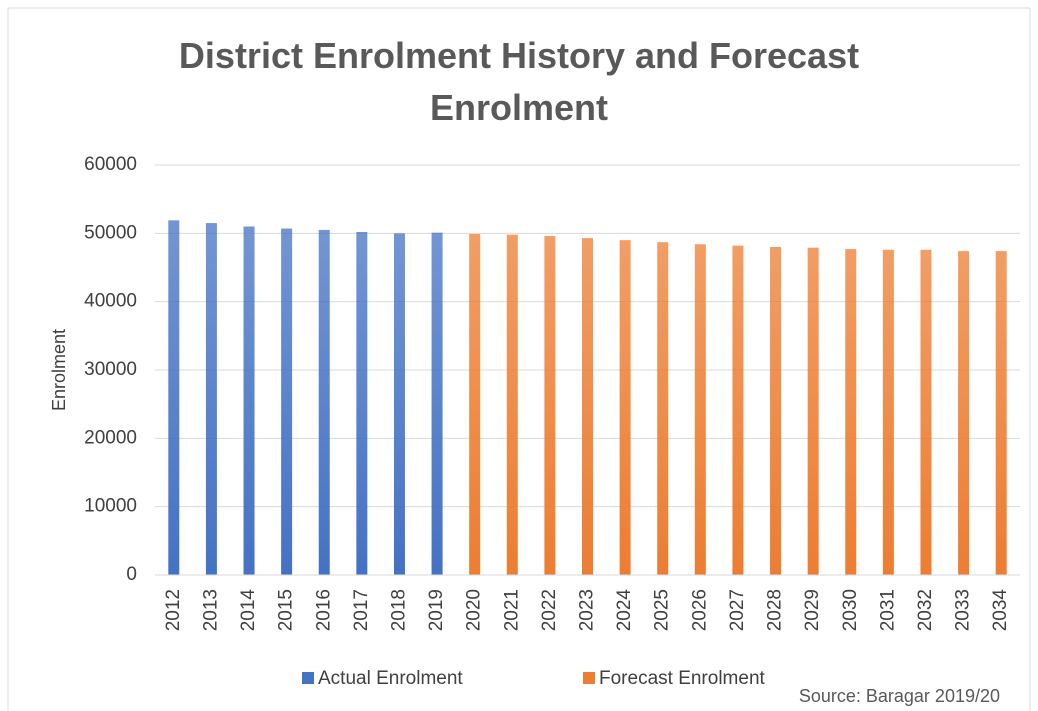 This screenshot has height=711, width=1038. Describe the element at coordinates (699, 610) in the screenshot. I see `x-tick-label: 2026` at that location.